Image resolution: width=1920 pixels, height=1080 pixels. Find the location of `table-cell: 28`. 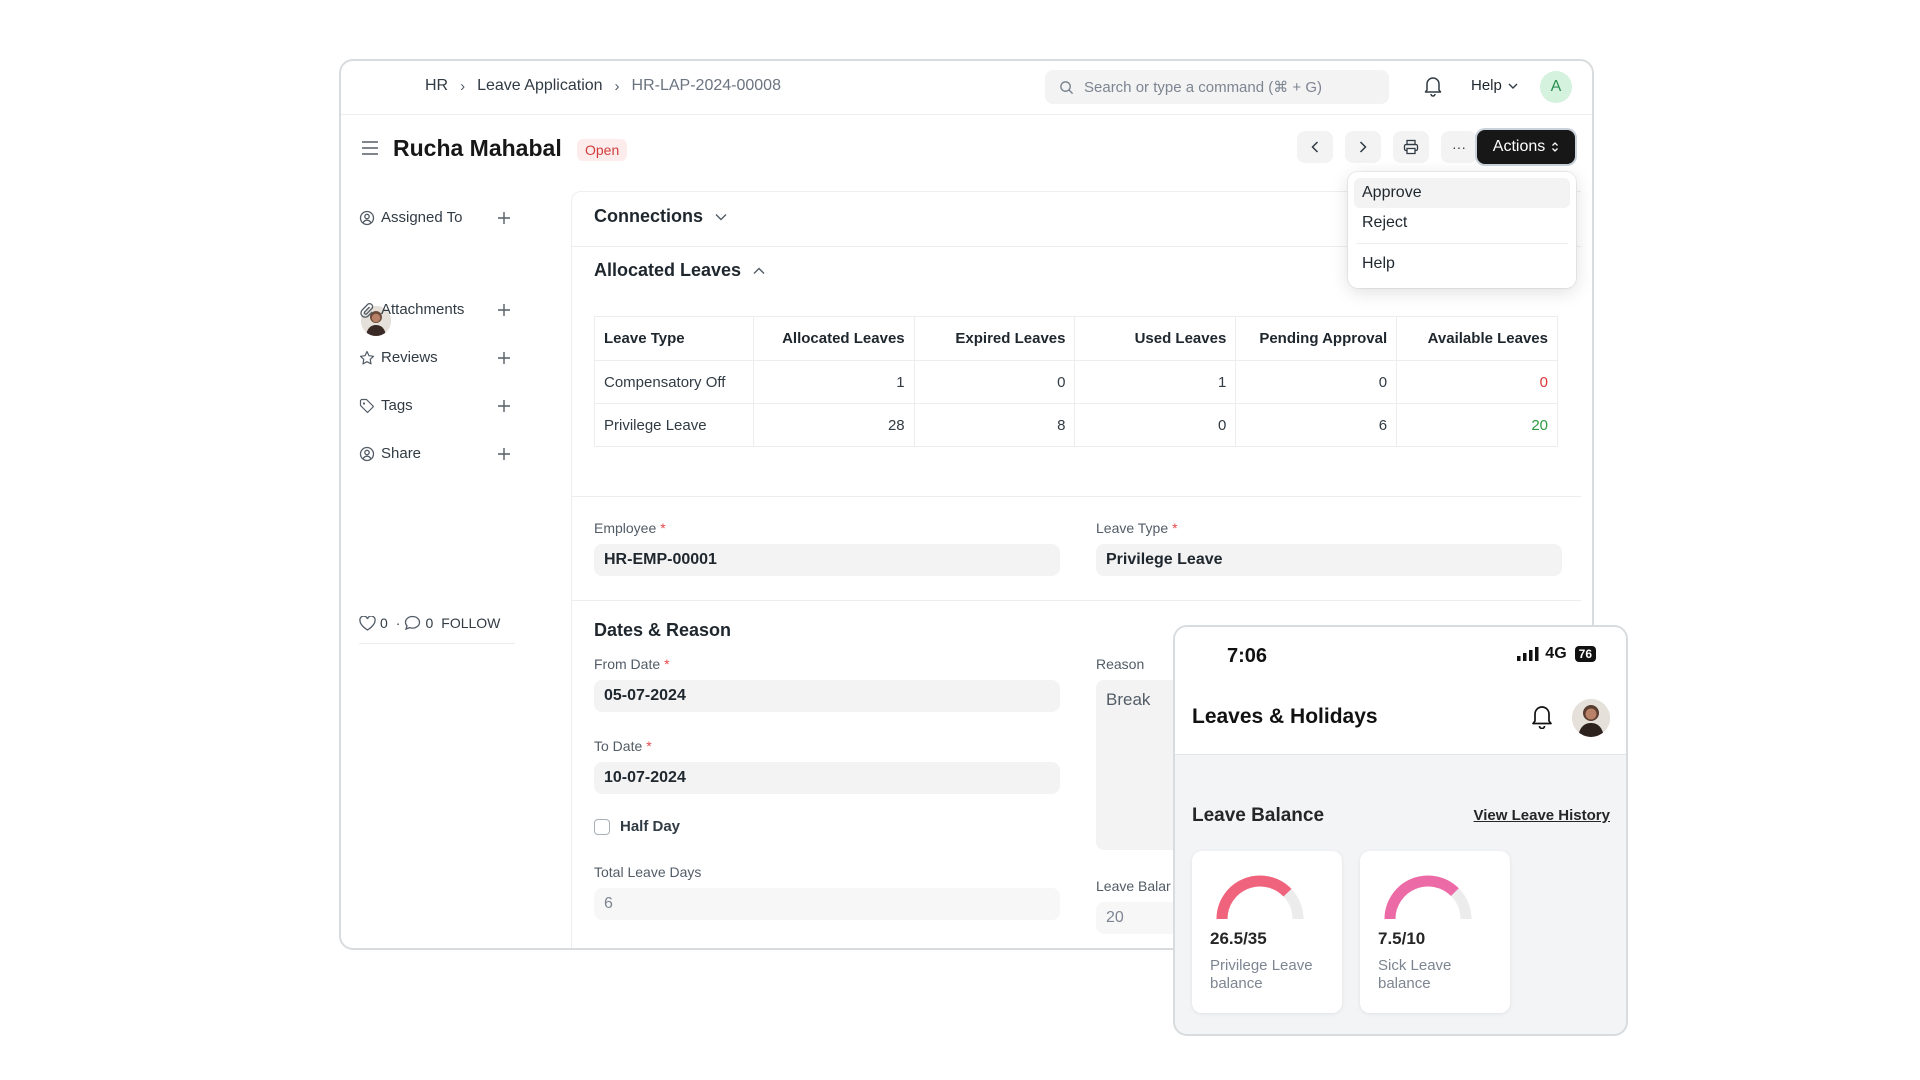

table-cell: 28 is located at coordinates (833, 425).